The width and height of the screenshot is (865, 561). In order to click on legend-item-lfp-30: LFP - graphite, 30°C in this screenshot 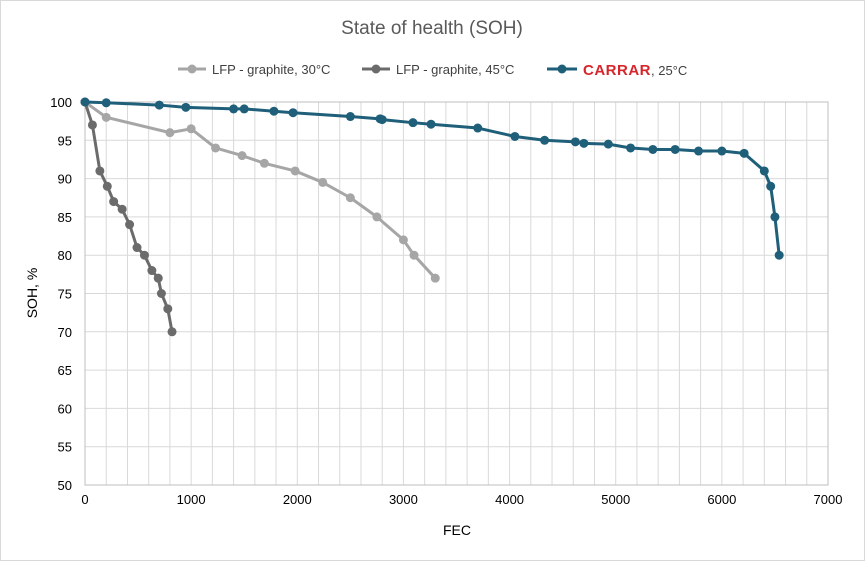, I will do `click(254, 69)`.